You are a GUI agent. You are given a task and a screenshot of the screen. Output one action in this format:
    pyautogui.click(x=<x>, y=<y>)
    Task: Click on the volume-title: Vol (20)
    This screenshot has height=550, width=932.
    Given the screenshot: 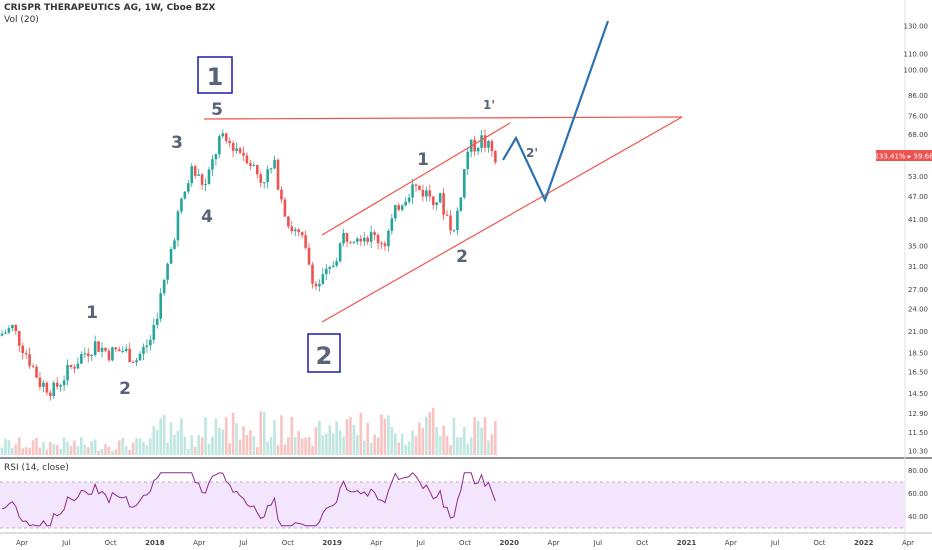 What is the action you would take?
    pyautogui.click(x=21, y=20)
    